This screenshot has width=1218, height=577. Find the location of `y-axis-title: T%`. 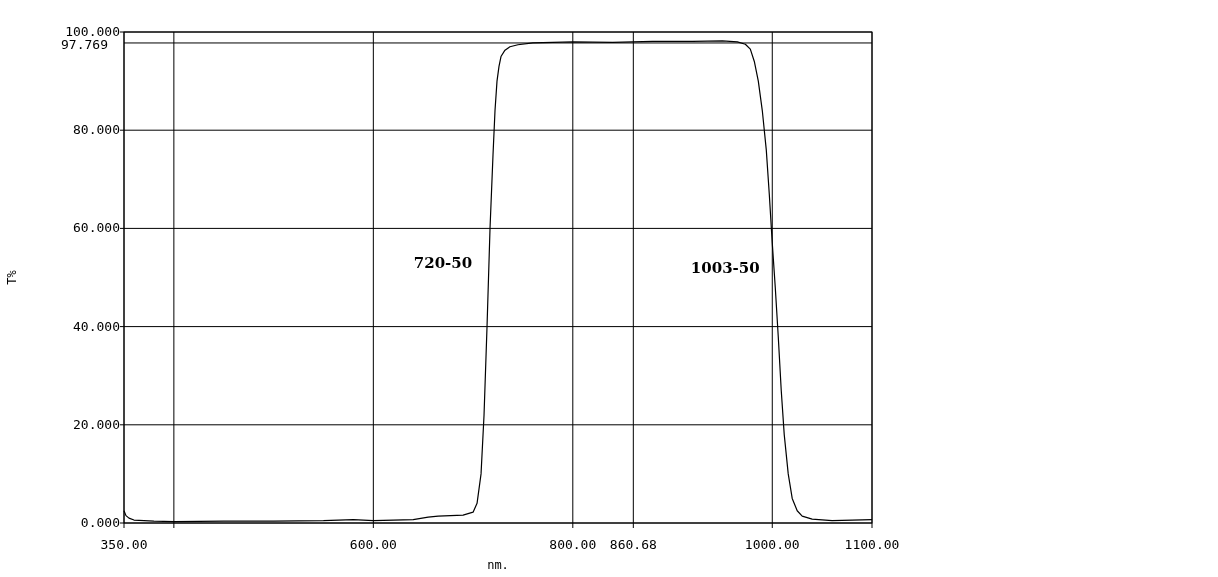

y-axis-title: T% is located at coordinates (12, 277).